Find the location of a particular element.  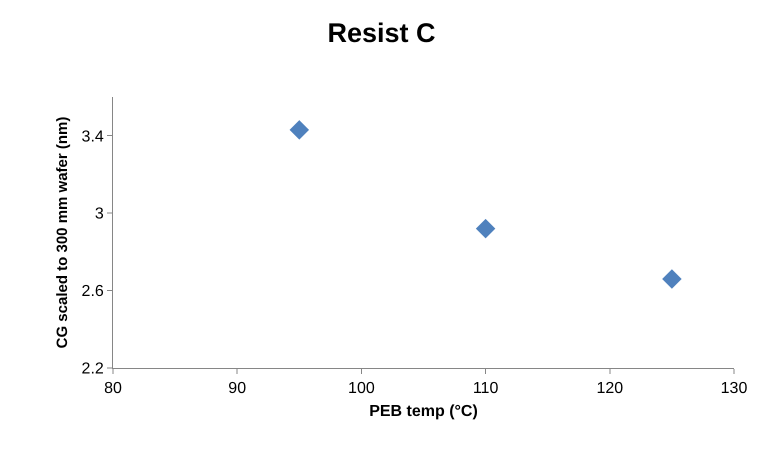

y-tick-label: 3.4 is located at coordinates (93, 137).